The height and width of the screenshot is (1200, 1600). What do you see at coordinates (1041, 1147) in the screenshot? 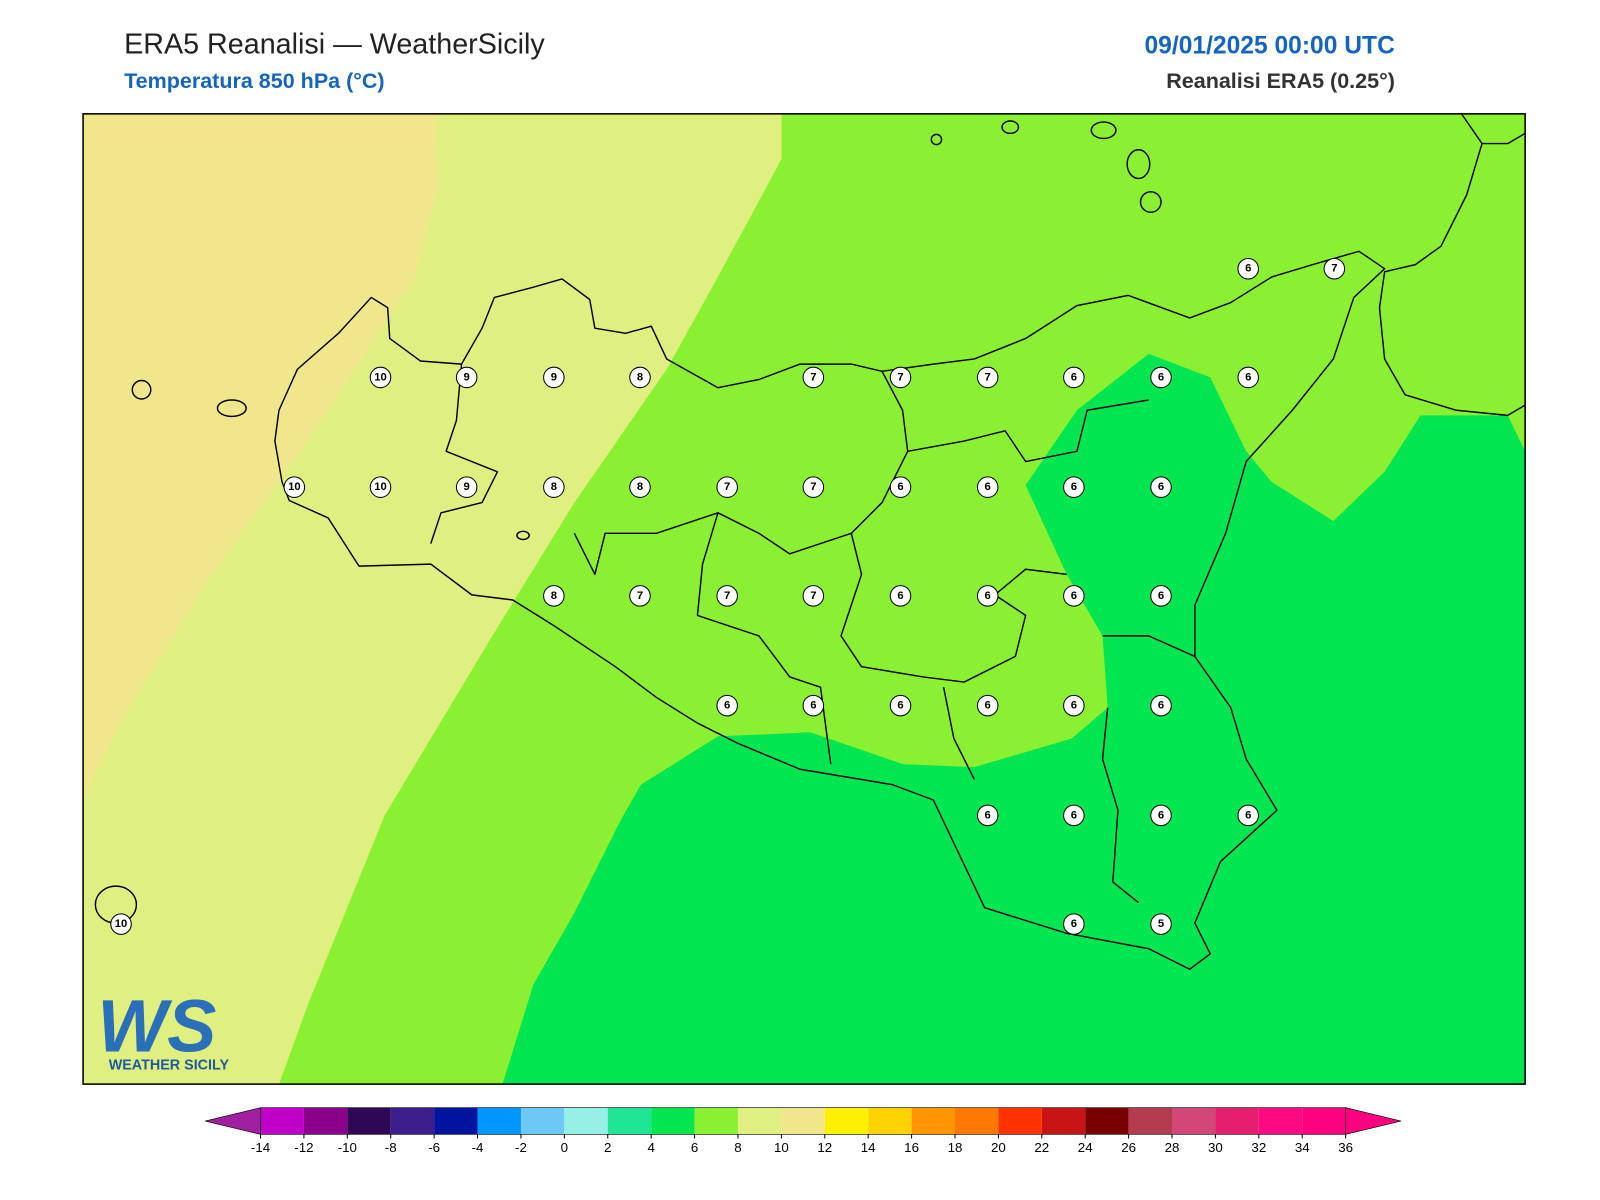
I see `colorbar-tick-label: 22` at bounding box center [1041, 1147].